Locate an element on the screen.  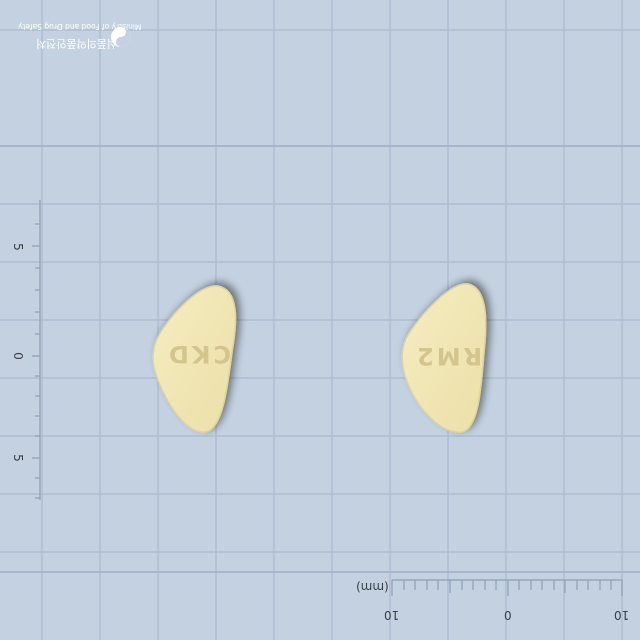
vertical-scale-label-zero: 0 is located at coordinates (17, 356).